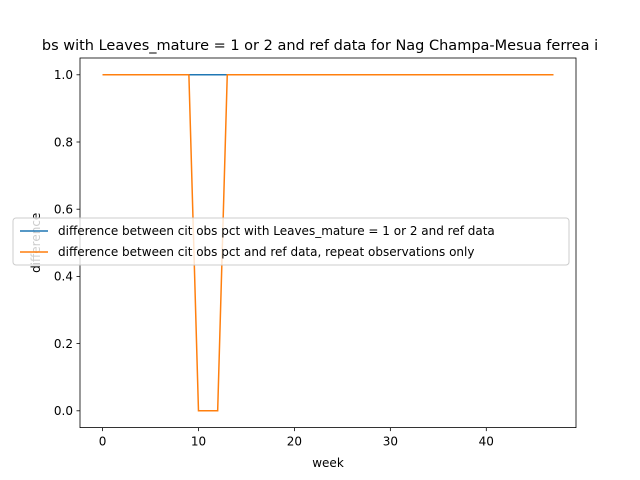 This screenshot has height=480, width=640. Describe the element at coordinates (67, 243) in the screenshot. I see `y-axis-ticks: 0.0 0.2 0.4 0.6 0.8 1.0` at that location.